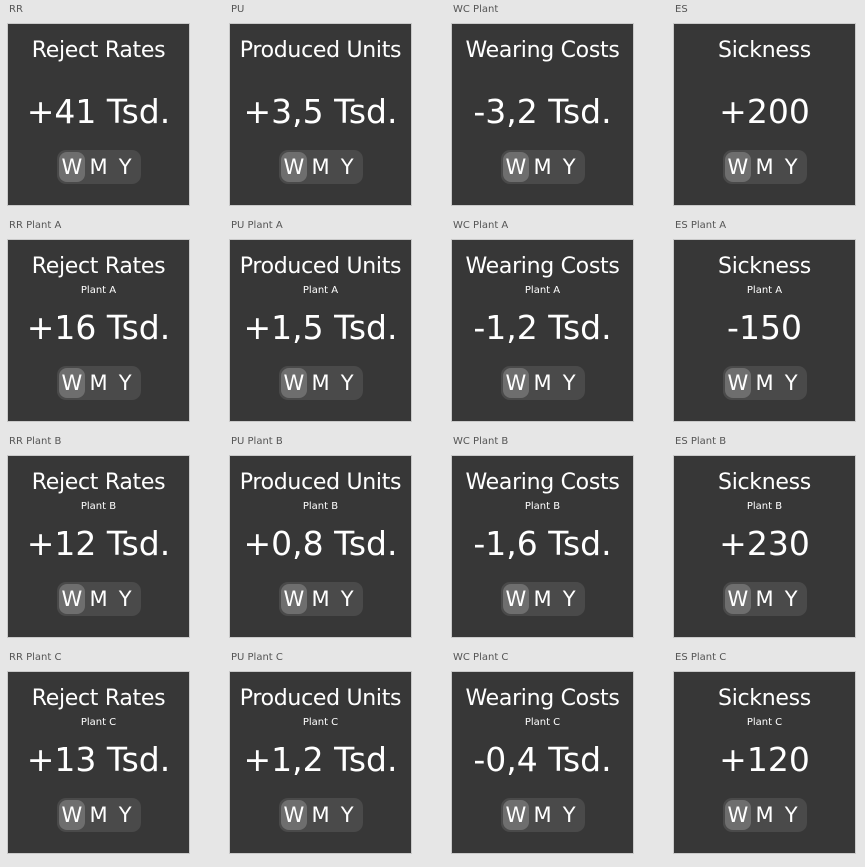 The width and height of the screenshot is (865, 867). Describe the element at coordinates (542, 722) in the screenshot. I see `kpi-subtitle: Plant C` at that location.